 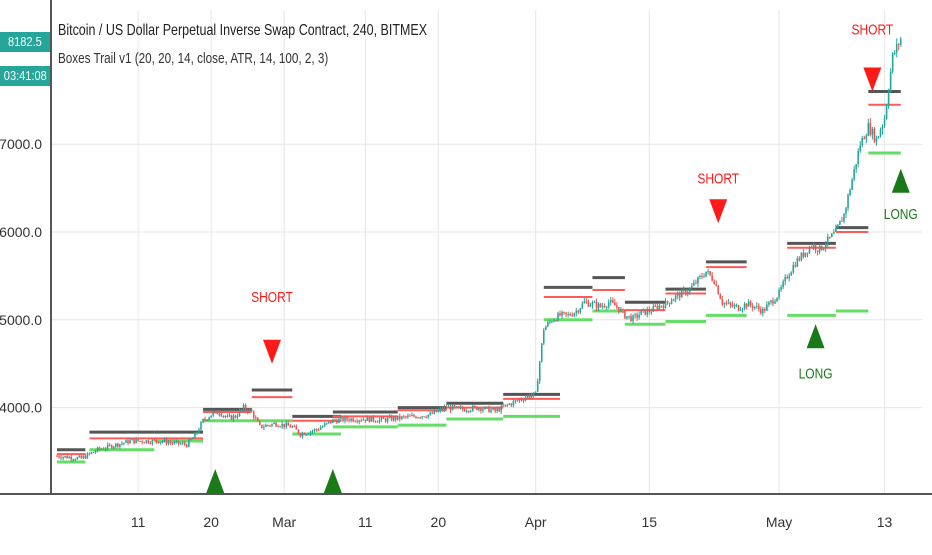 What do you see at coordinates (25, 42) in the screenshot?
I see `last-price-tag: 8182.5` at bounding box center [25, 42].